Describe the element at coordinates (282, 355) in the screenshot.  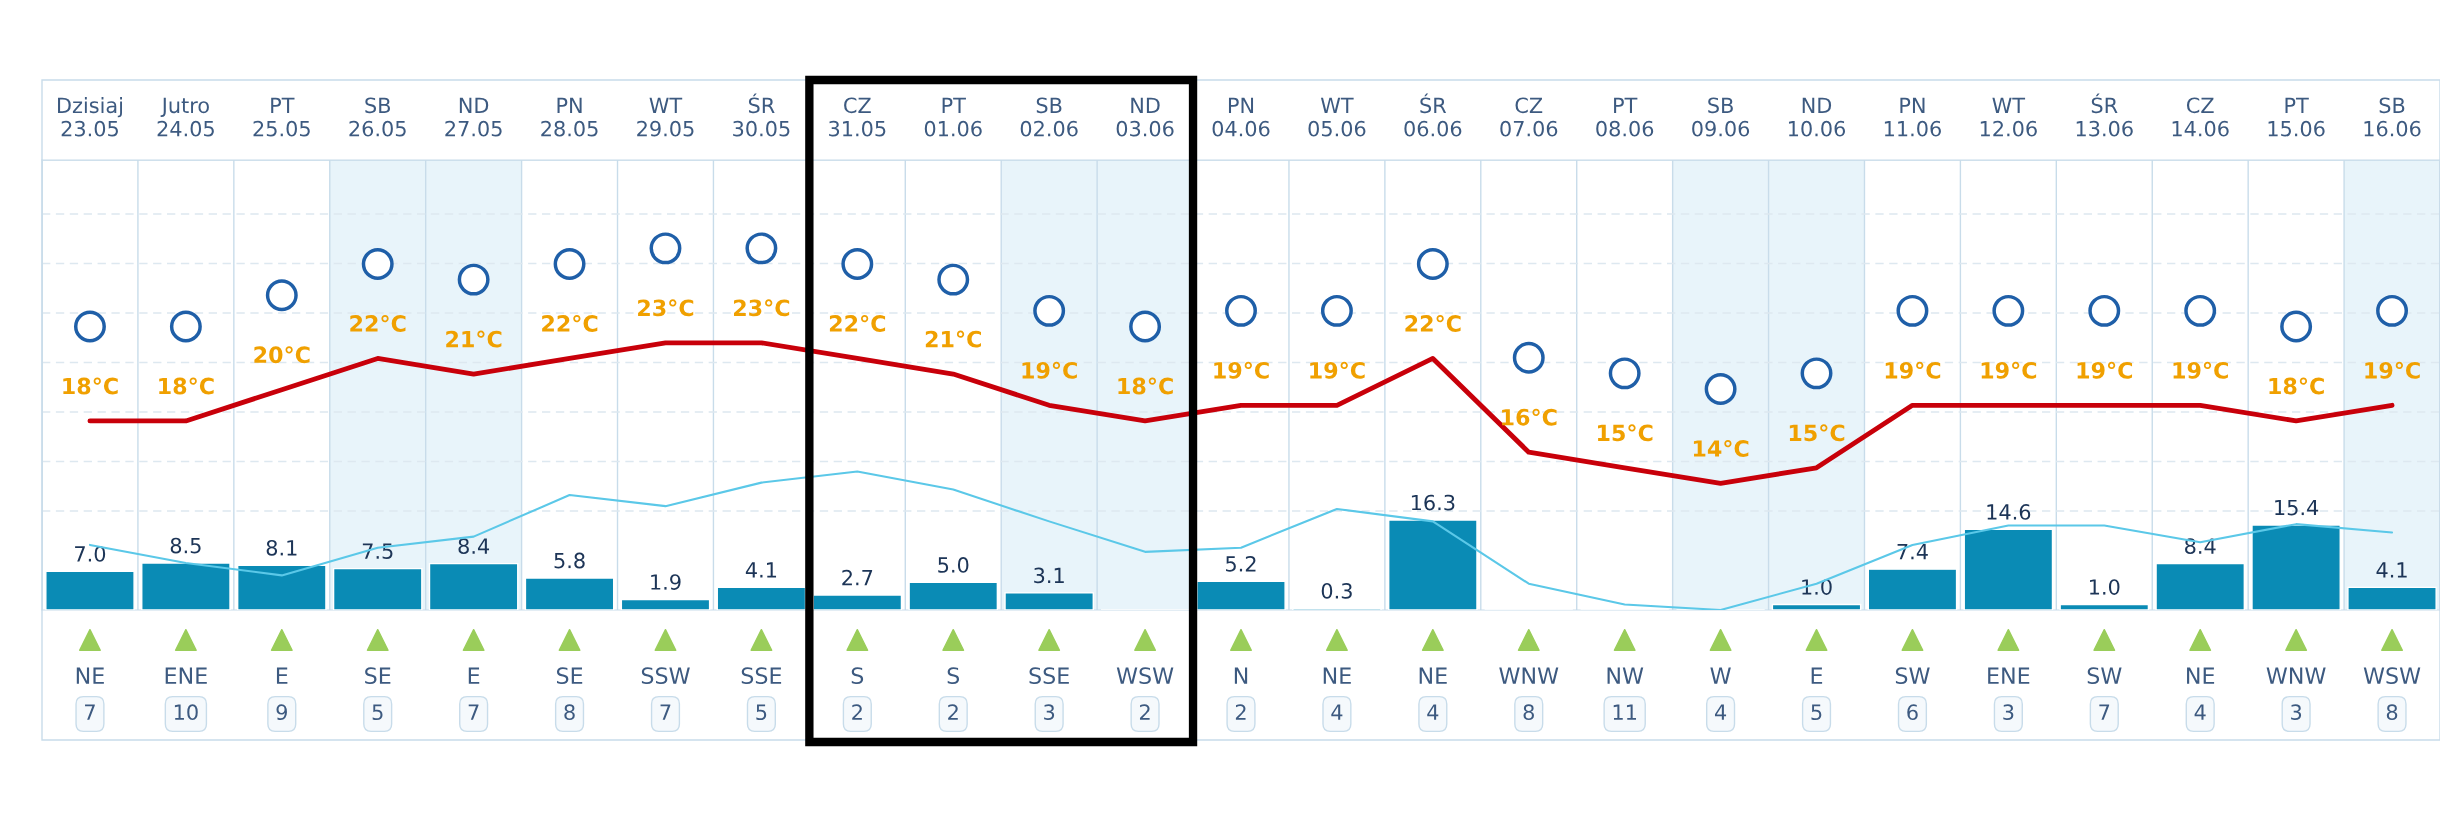
I see `data-label: 20°C` at that location.